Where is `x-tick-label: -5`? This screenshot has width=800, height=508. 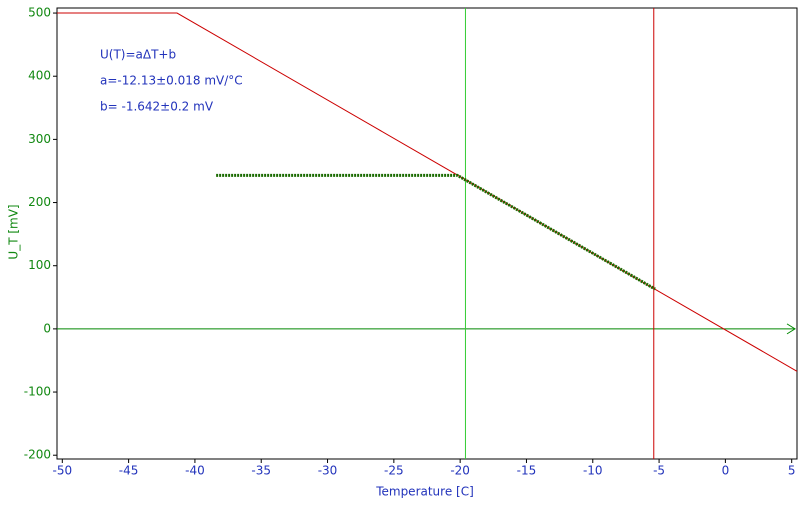
x-tick-label: -5 is located at coordinates (659, 471).